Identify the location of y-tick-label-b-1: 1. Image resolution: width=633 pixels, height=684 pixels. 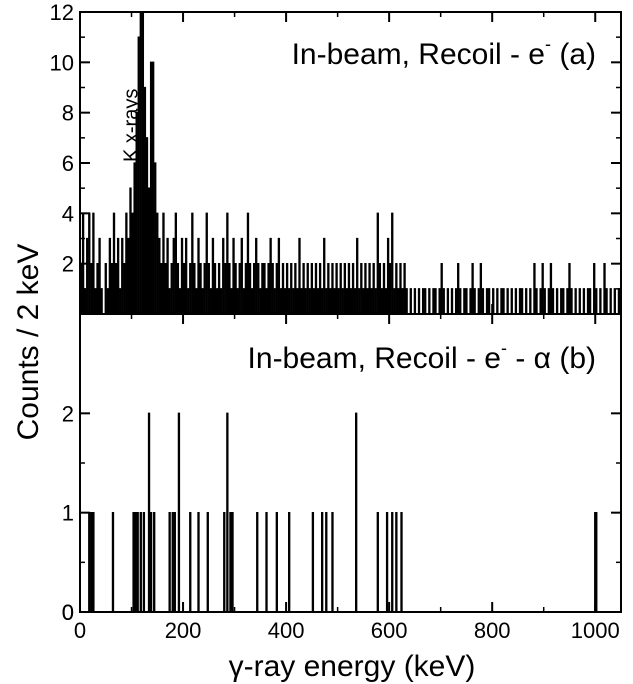
(68, 513).